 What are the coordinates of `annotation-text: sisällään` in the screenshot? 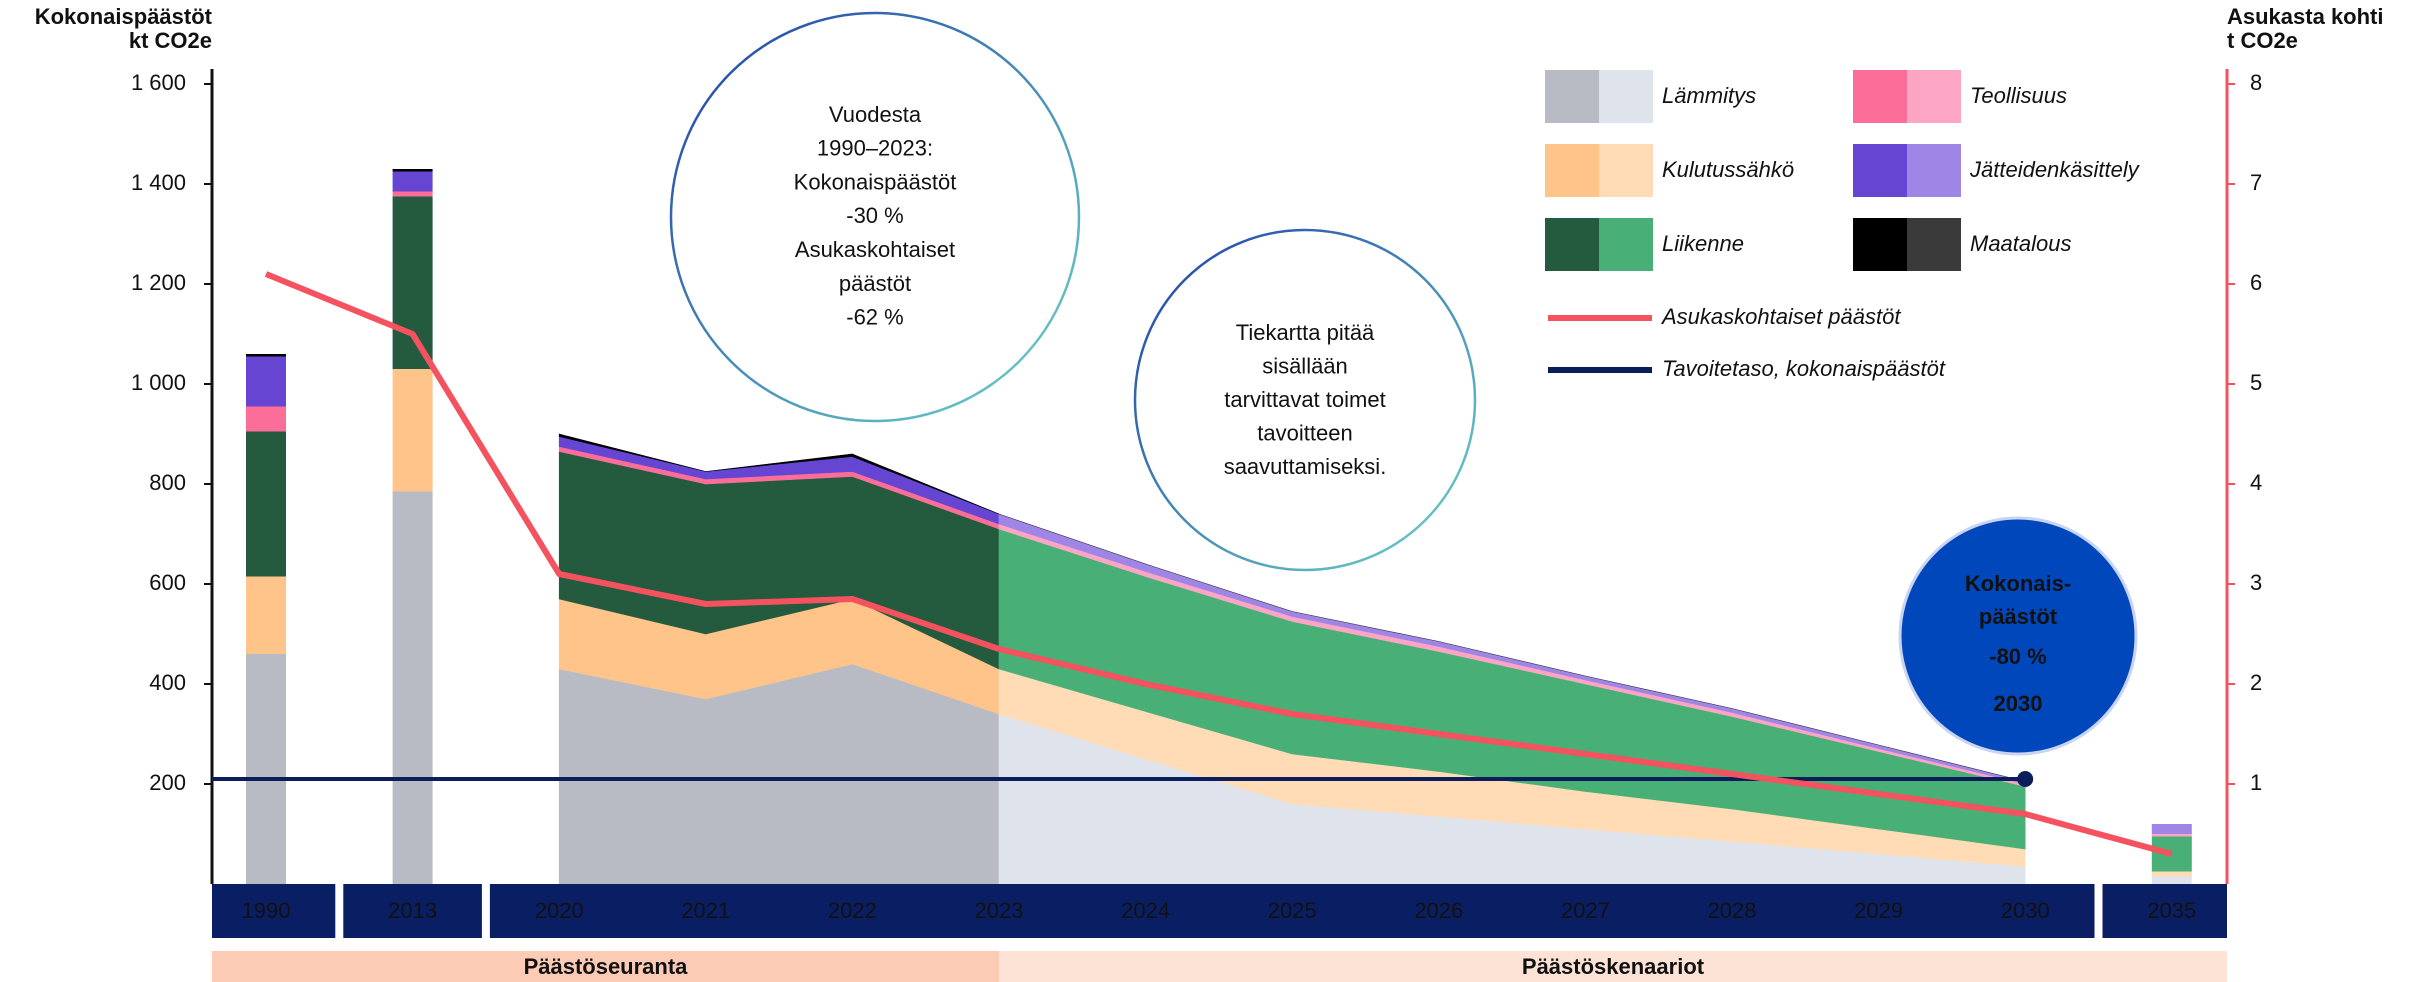 It's located at (1305, 365).